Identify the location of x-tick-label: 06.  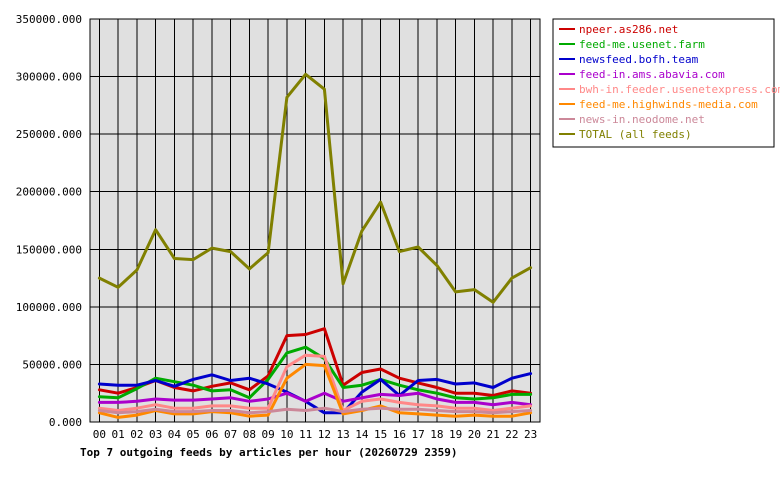
(211, 434).